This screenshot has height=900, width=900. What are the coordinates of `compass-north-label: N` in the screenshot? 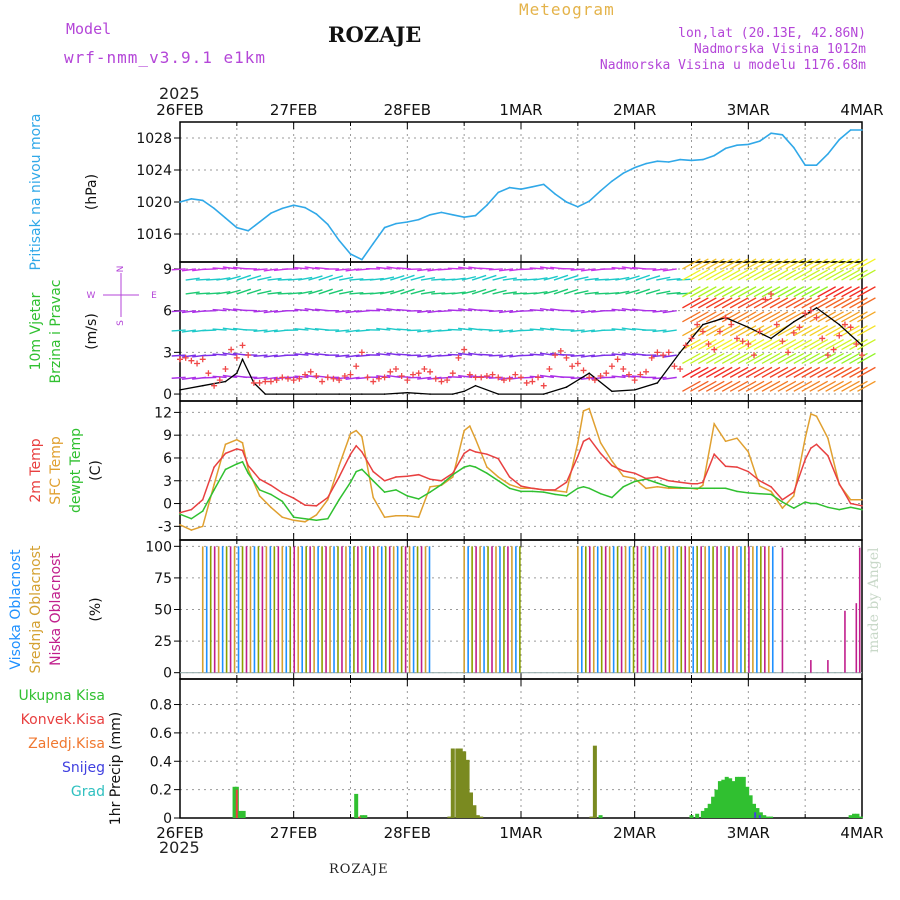 It's located at (121, 269).